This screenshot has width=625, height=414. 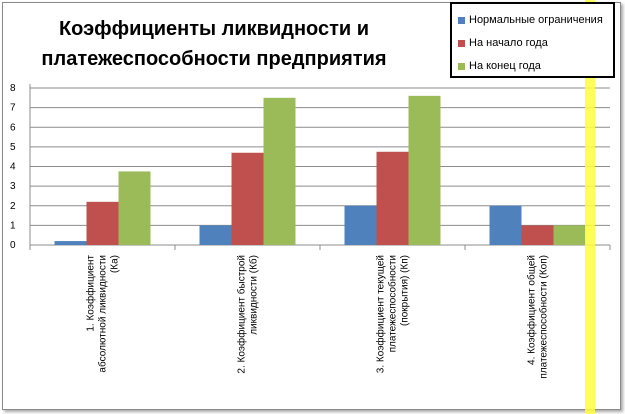 I want to click on chart-title-line2: платежеспособности предприятия, so click(x=214, y=59).